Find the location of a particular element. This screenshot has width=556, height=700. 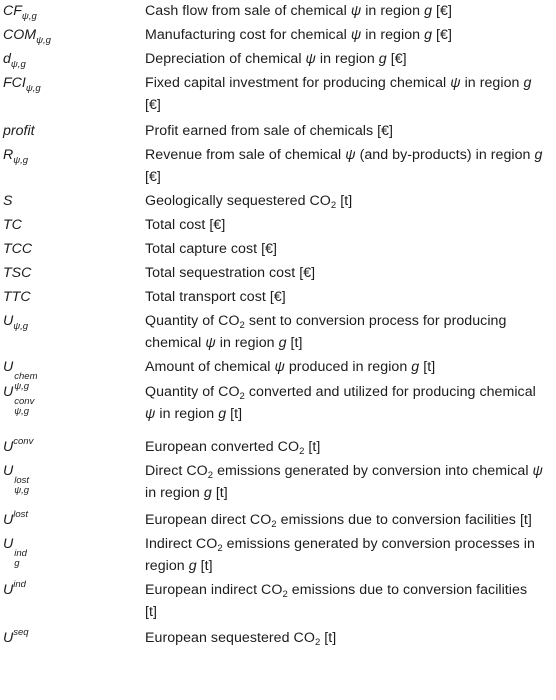

symbol-base: TTC is located at coordinates (17, 297).